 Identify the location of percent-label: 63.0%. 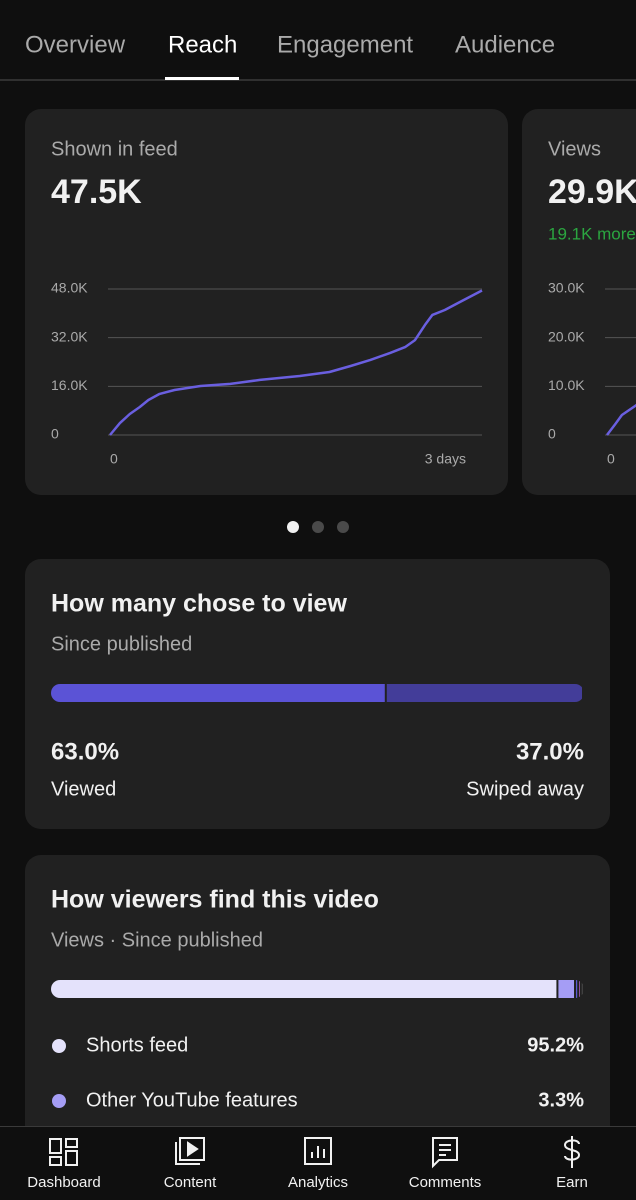
(85, 751).